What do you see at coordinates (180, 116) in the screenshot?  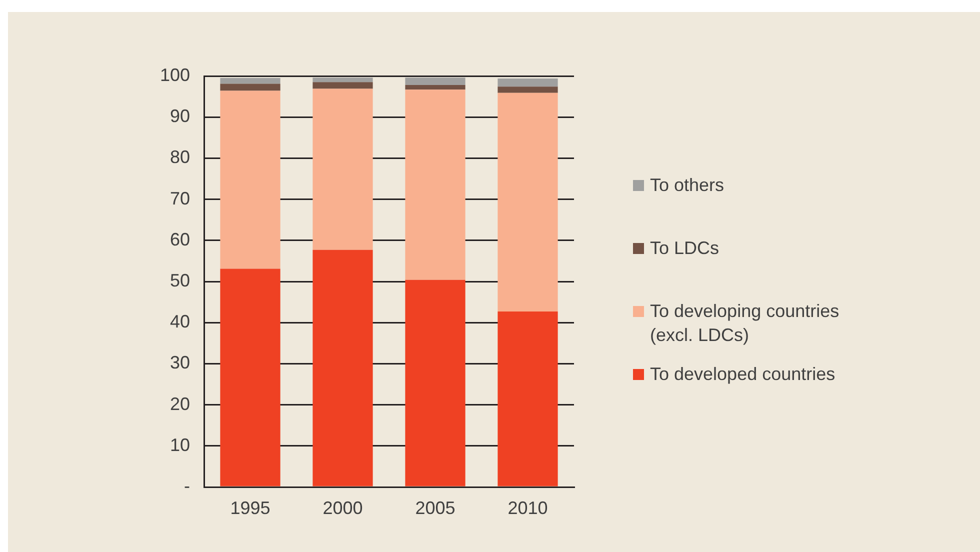 I see `y-tick-label: 90` at bounding box center [180, 116].